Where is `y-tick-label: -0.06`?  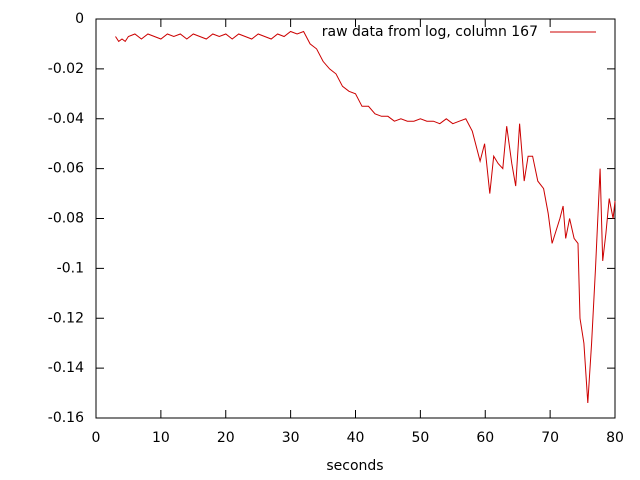 y-tick-label: -0.06 is located at coordinates (66, 169).